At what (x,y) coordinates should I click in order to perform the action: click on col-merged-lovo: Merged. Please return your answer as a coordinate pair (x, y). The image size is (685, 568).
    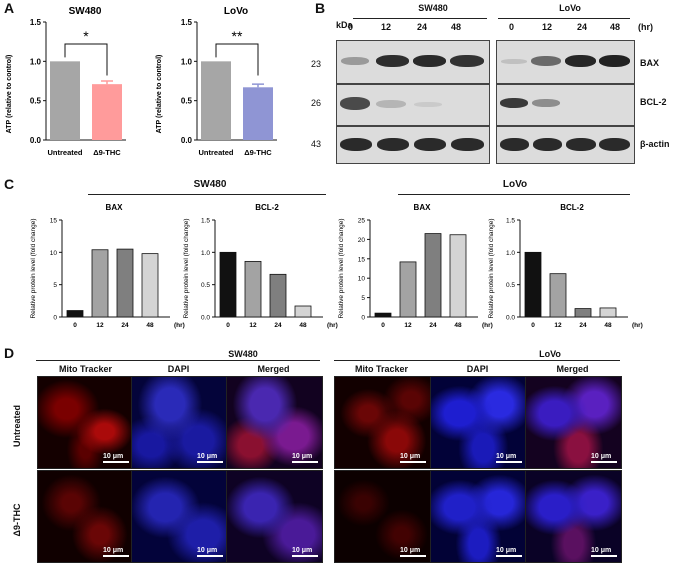
    Looking at the image, I should click on (572, 369).